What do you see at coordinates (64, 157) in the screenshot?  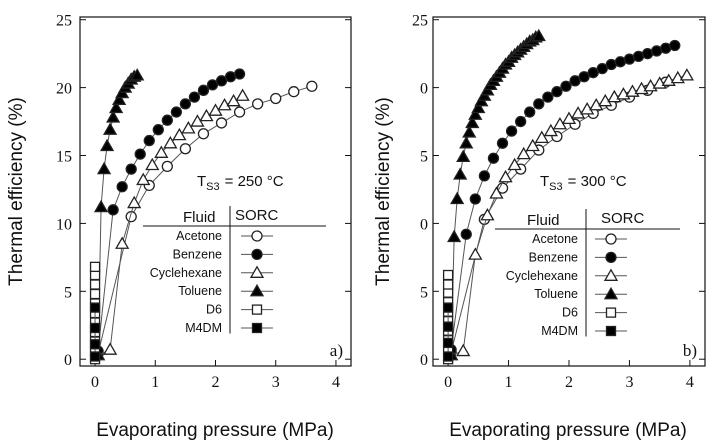 I see `y-tick-label: 15` at bounding box center [64, 157].